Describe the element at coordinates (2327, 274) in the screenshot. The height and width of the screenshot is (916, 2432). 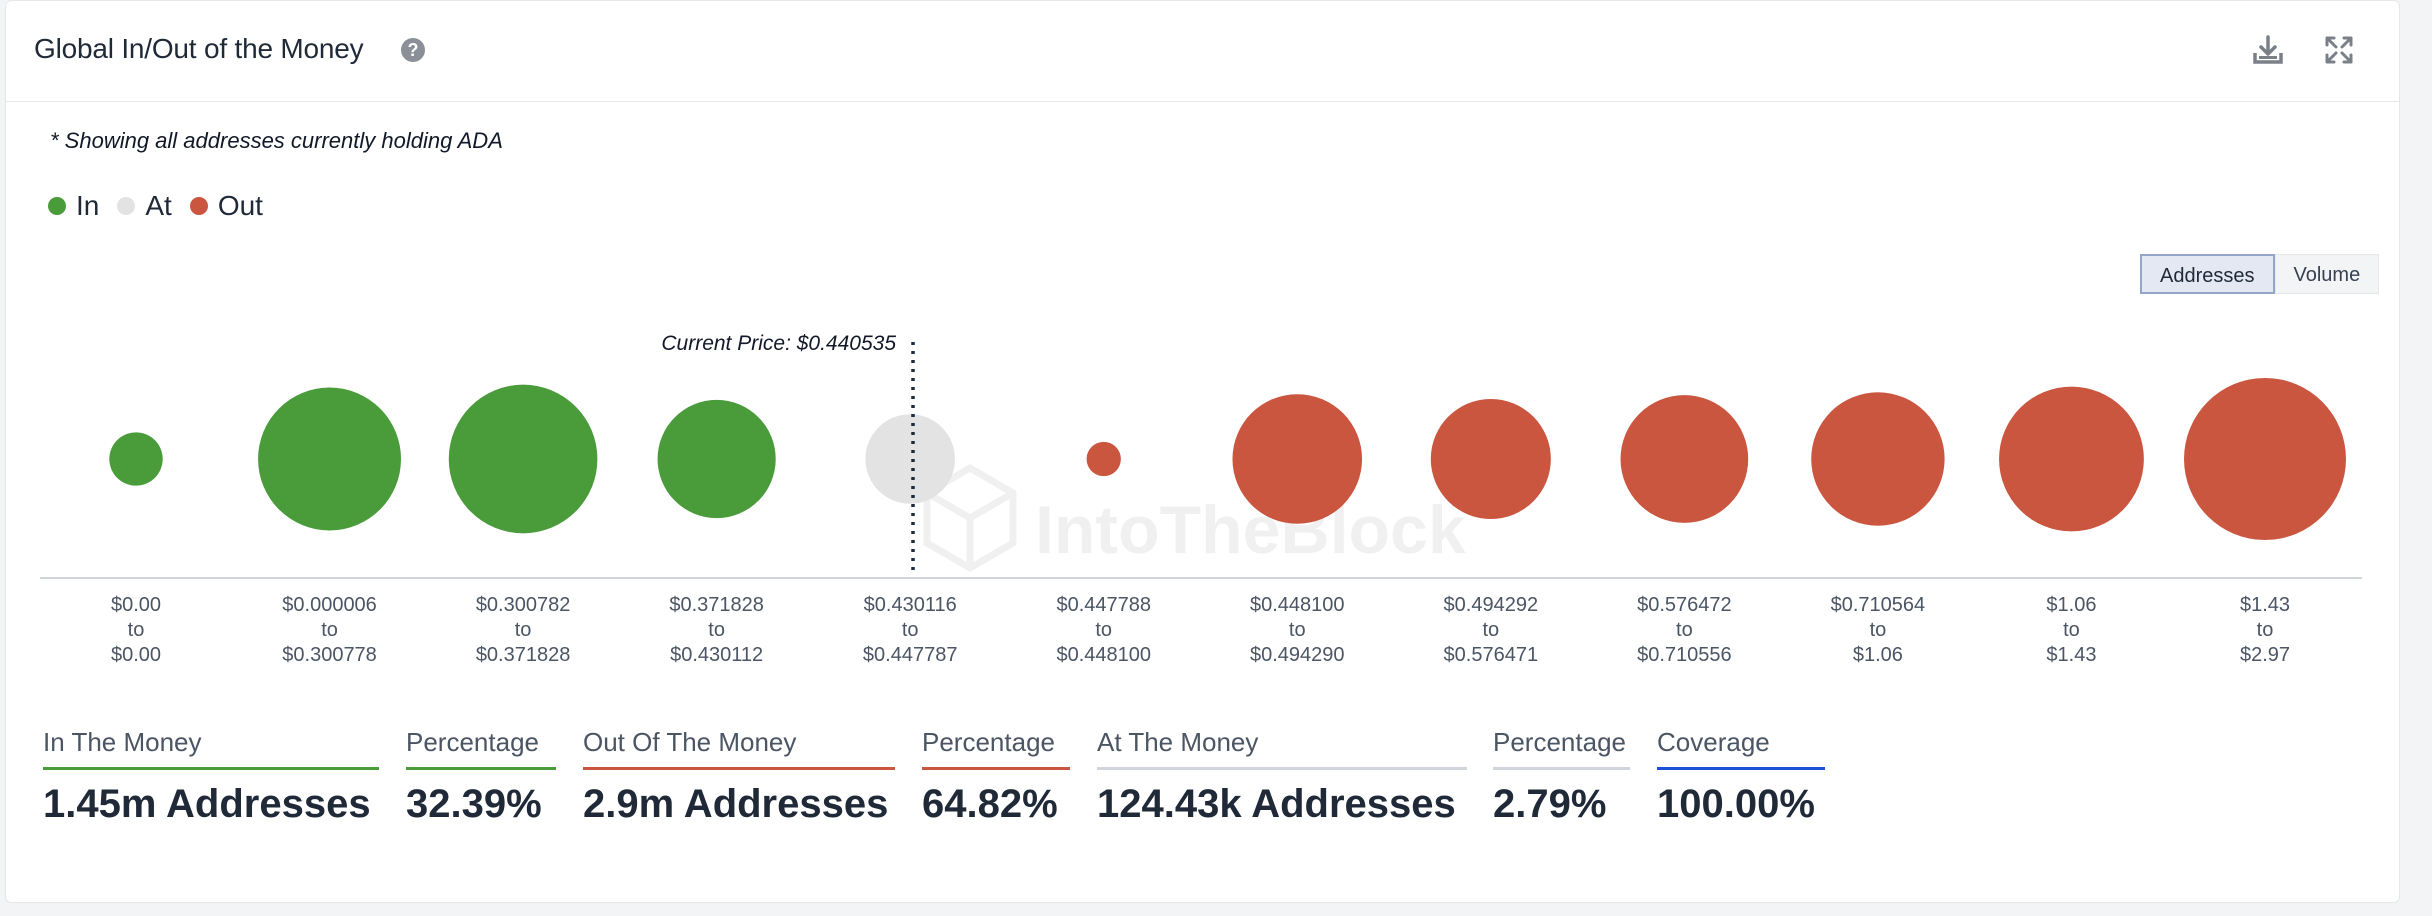
I see `volume-toggle-button: Volume` at that location.